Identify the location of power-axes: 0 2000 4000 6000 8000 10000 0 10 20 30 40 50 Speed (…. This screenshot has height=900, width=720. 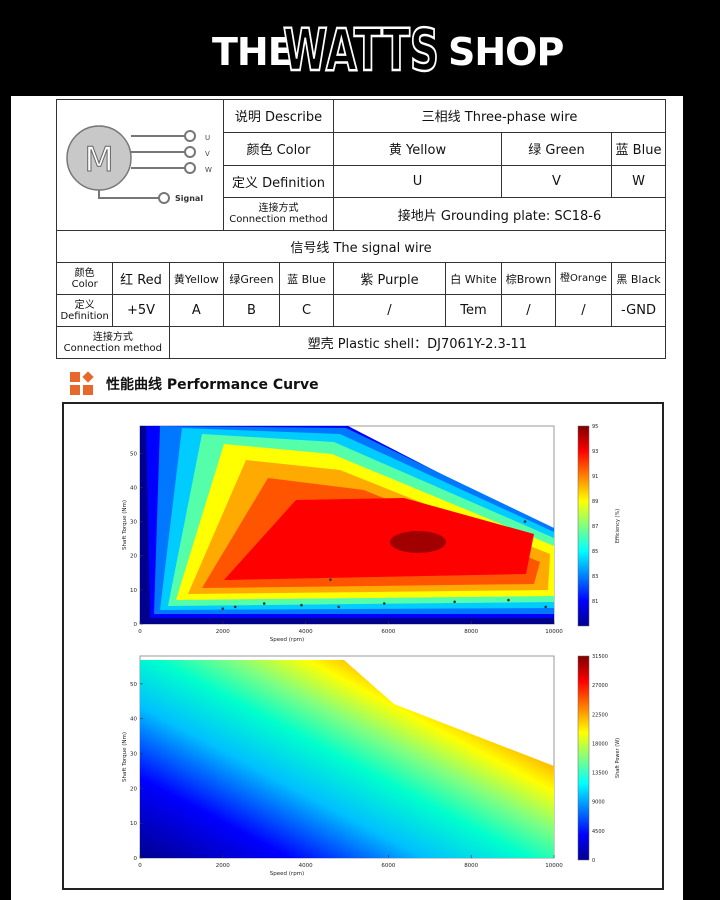
(342, 779).